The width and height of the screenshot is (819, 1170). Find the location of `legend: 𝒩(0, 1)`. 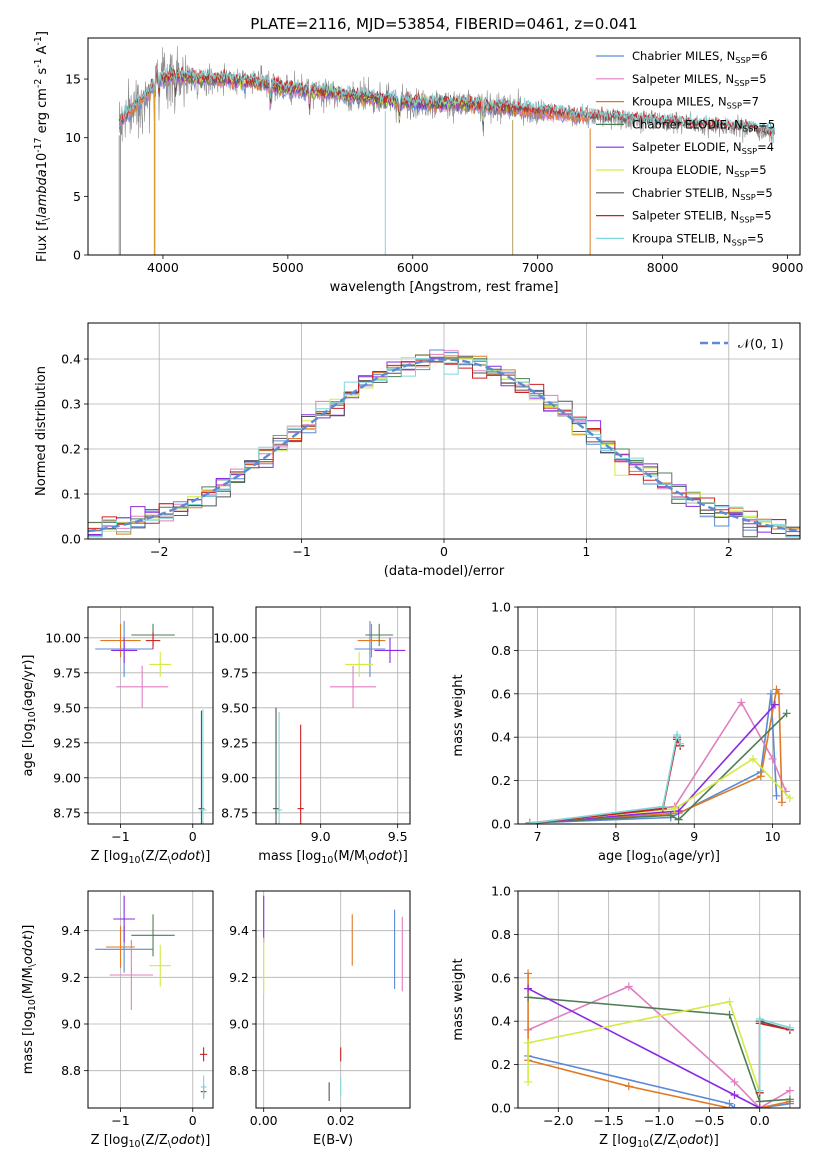

legend: 𝒩(0, 1) is located at coordinates (742, 343).